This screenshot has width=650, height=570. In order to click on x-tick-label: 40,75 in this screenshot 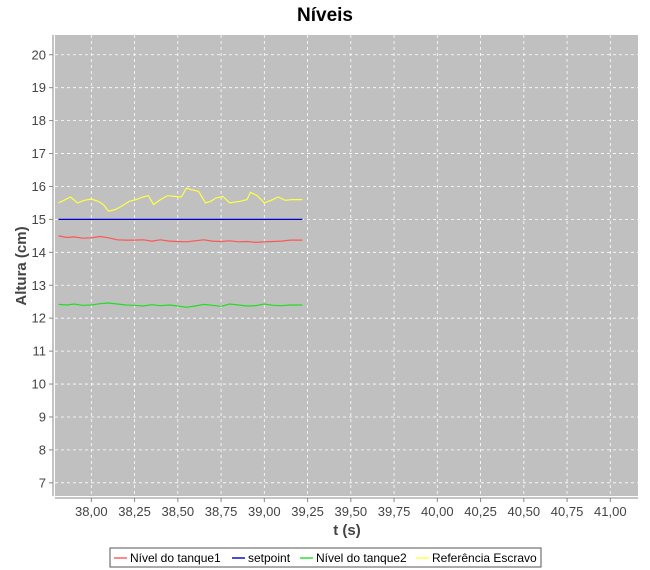, I will do `click(567, 511)`.